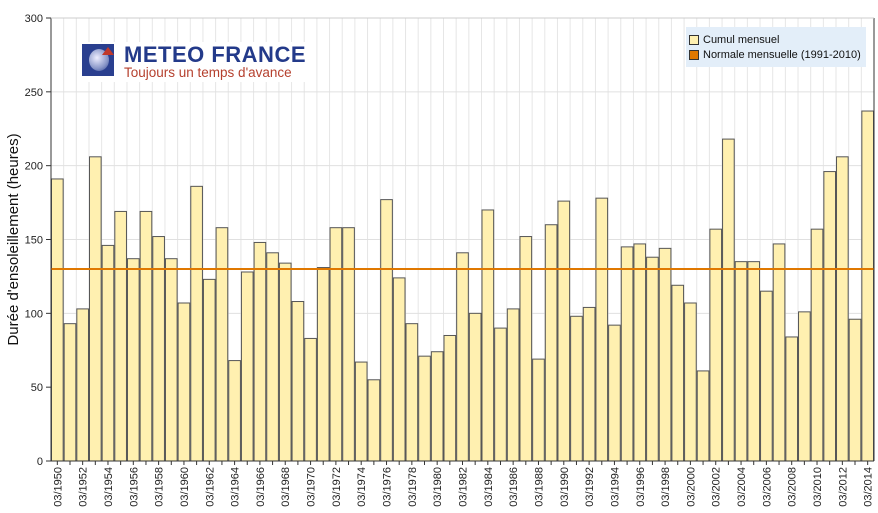 This screenshot has height=513, width=878. Describe the element at coordinates (386, 330) in the screenshot. I see `bar-03-1976` at that location.